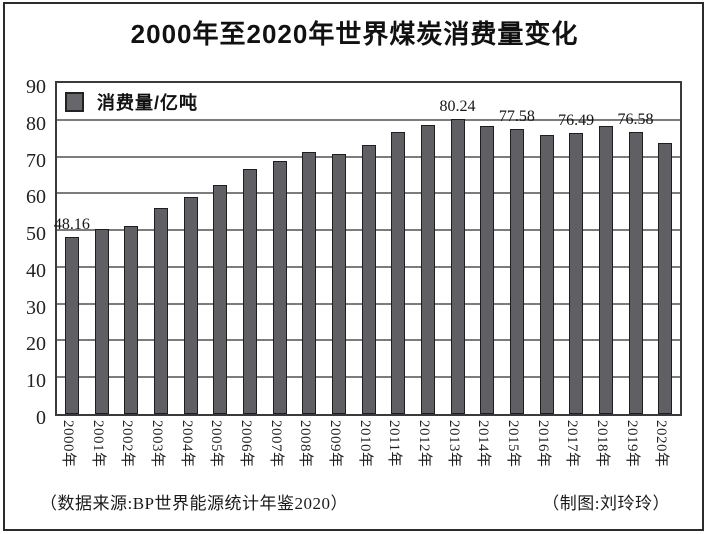 The width and height of the screenshot is (709, 534). I want to click on bar-value-label: 48.16, so click(71, 224).